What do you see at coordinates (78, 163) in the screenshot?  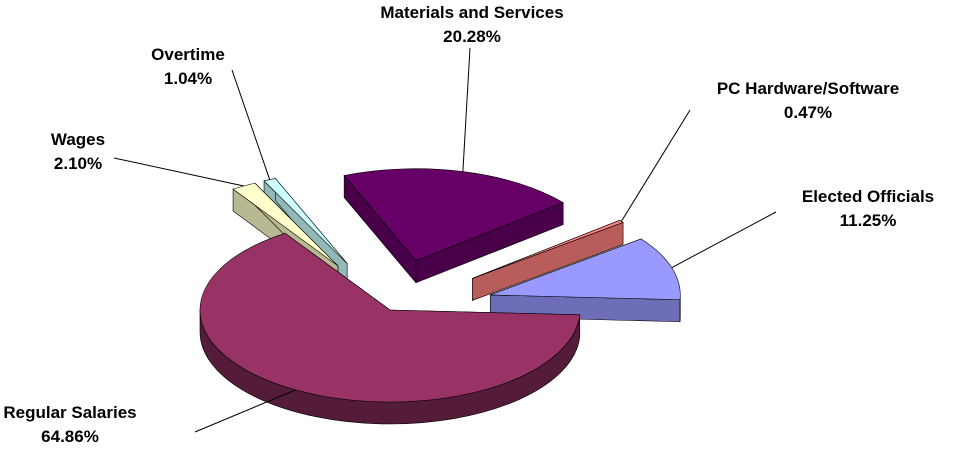 I see `slice-value-label: 2.10%` at bounding box center [78, 163].